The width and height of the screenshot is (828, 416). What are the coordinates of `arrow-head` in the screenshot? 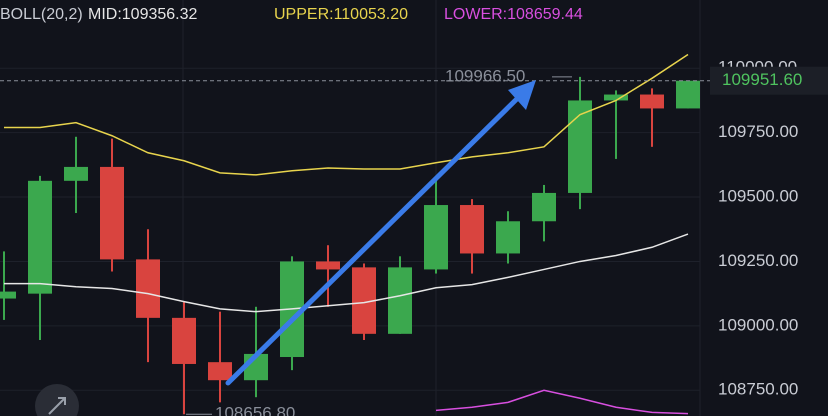 It's located at (522, 95).